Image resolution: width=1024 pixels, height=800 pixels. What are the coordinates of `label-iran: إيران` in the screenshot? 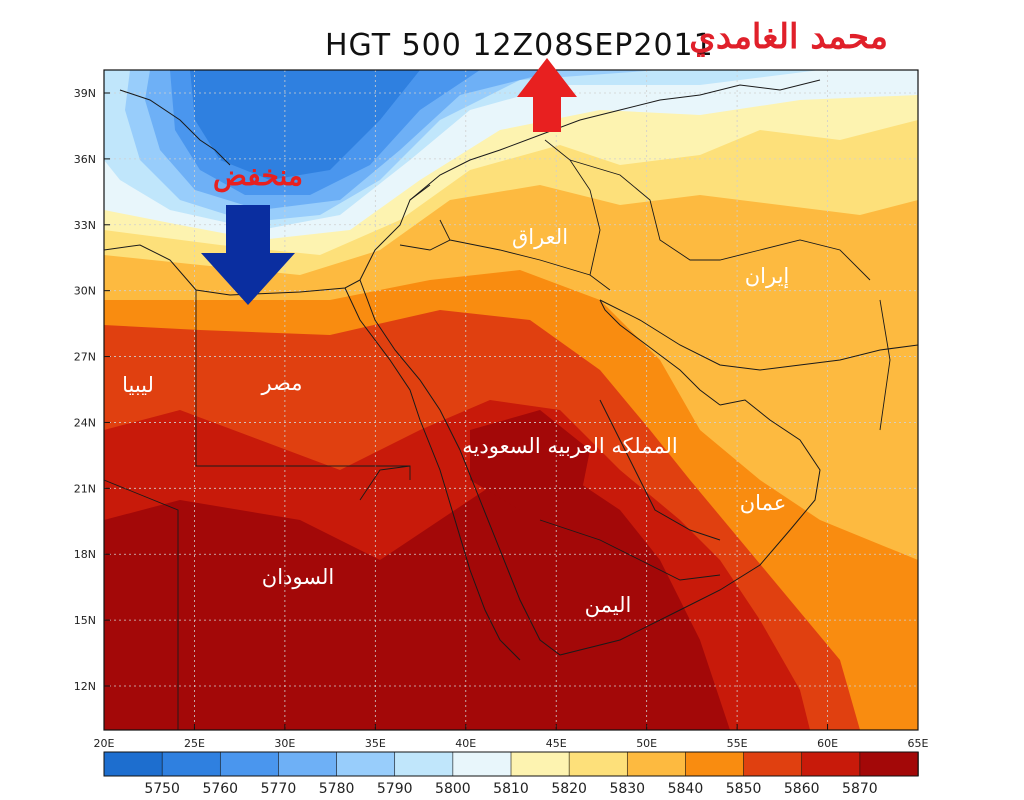 It's located at (767, 276).